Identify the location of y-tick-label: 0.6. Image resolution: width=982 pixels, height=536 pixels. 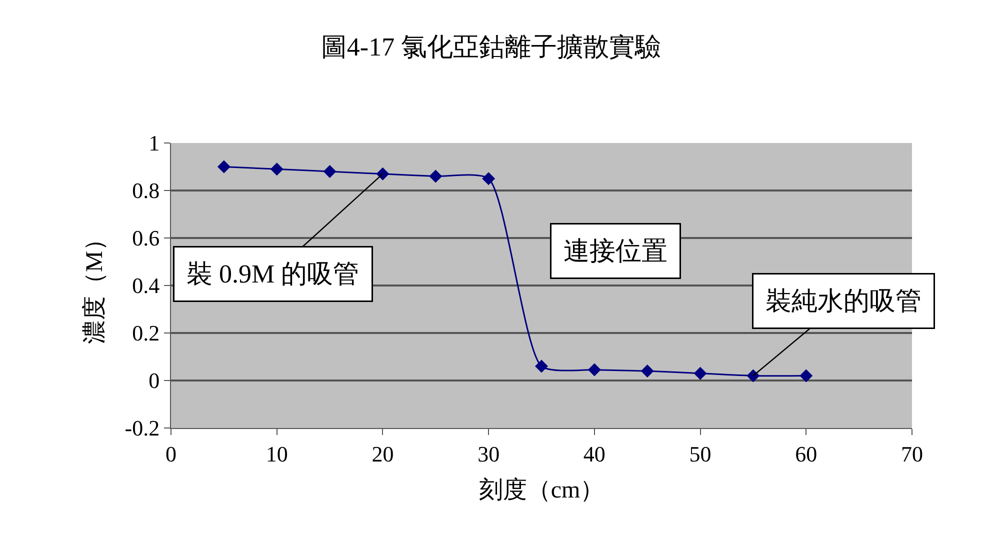
(146, 238).